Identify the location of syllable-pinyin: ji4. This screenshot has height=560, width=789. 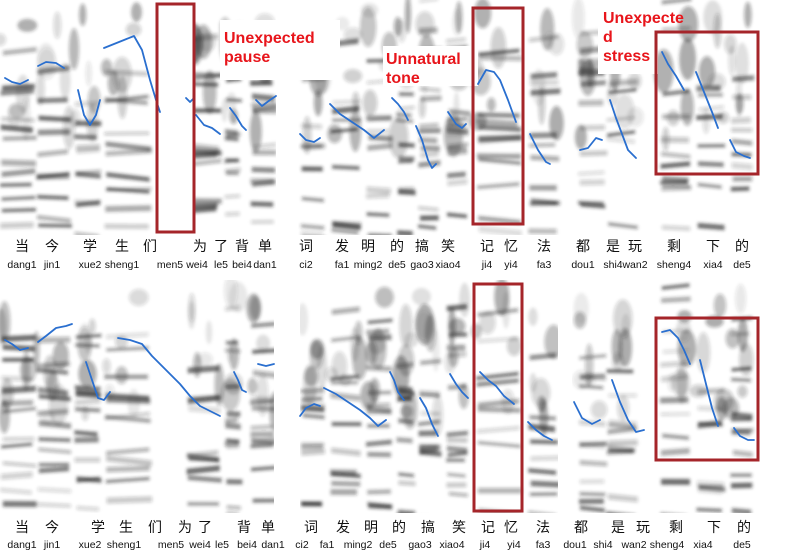
(485, 545).